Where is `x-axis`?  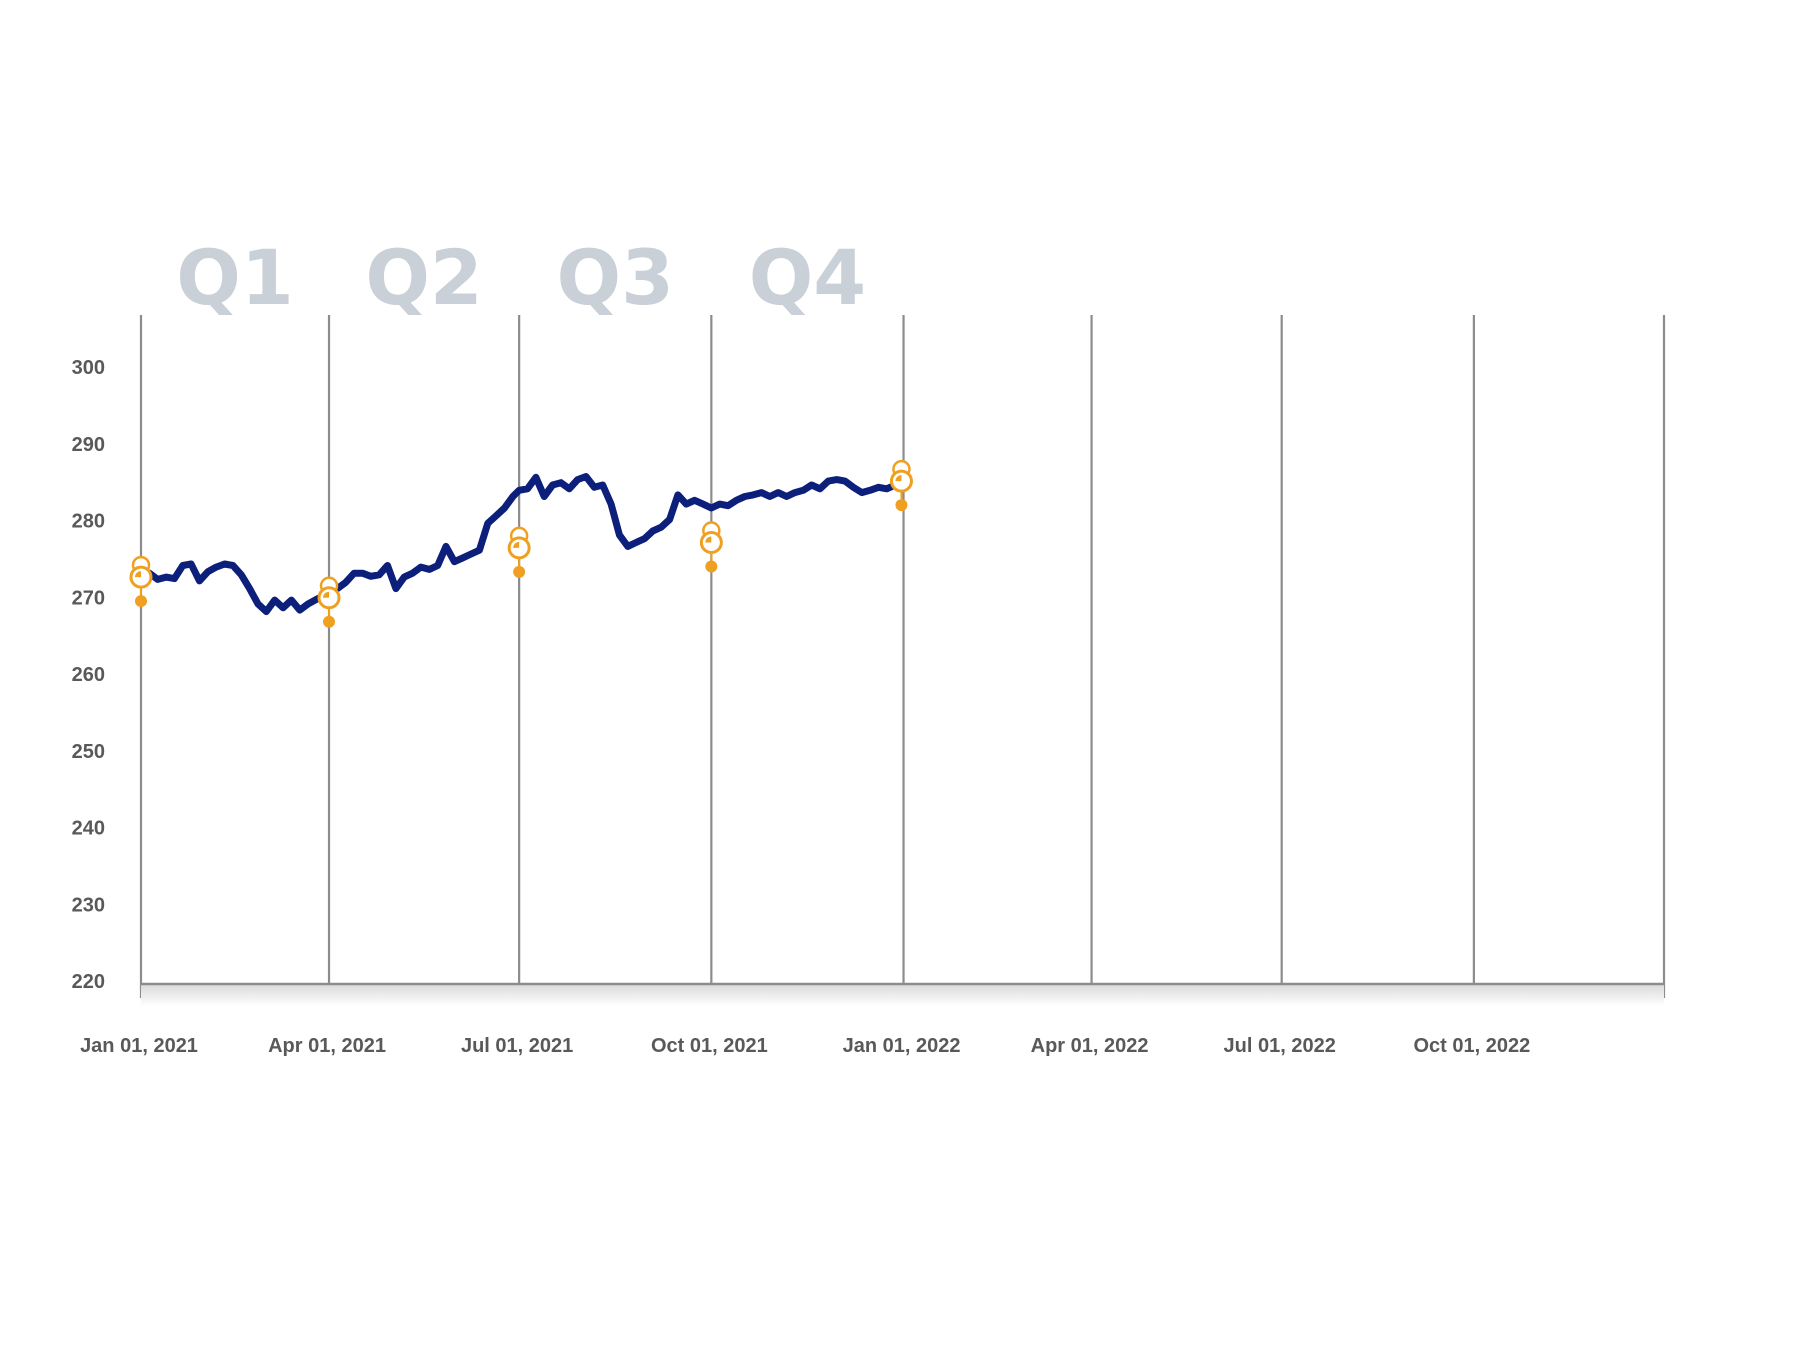 x-axis is located at coordinates (902, 994).